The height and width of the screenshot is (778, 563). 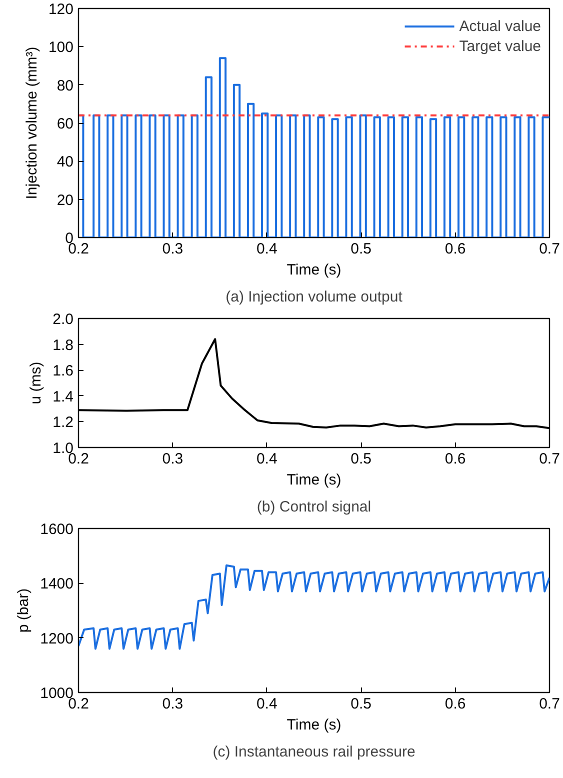 What do you see at coordinates (65, 124) in the screenshot?
I see `y-tick-label: 60` at bounding box center [65, 124].